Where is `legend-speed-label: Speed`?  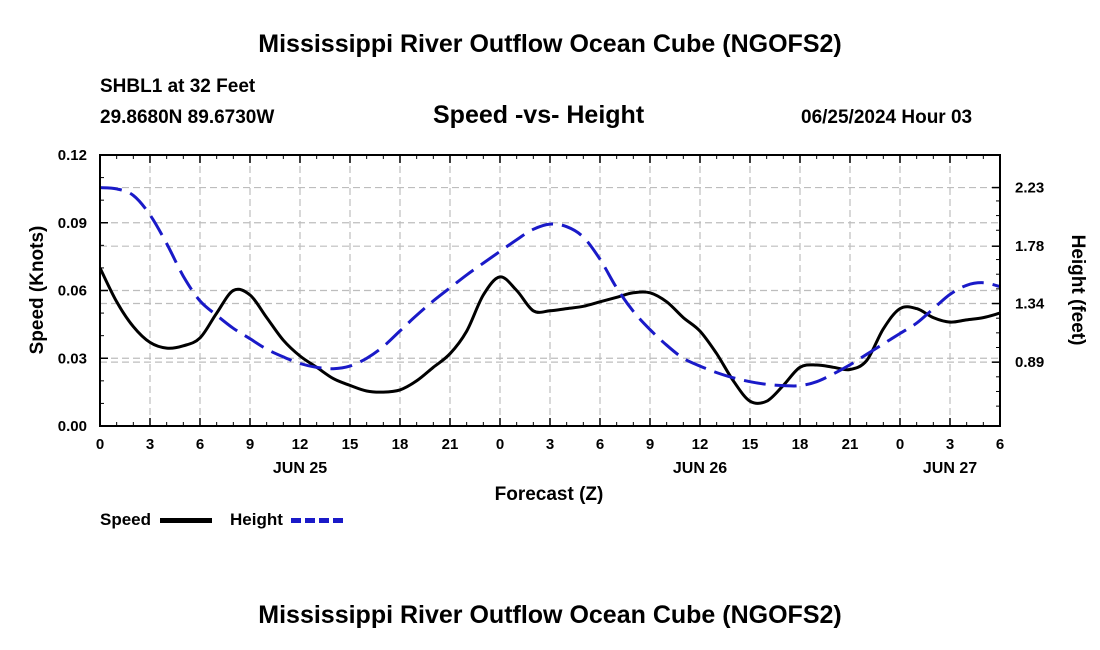
legend-speed-label: Speed is located at coordinates (126, 519).